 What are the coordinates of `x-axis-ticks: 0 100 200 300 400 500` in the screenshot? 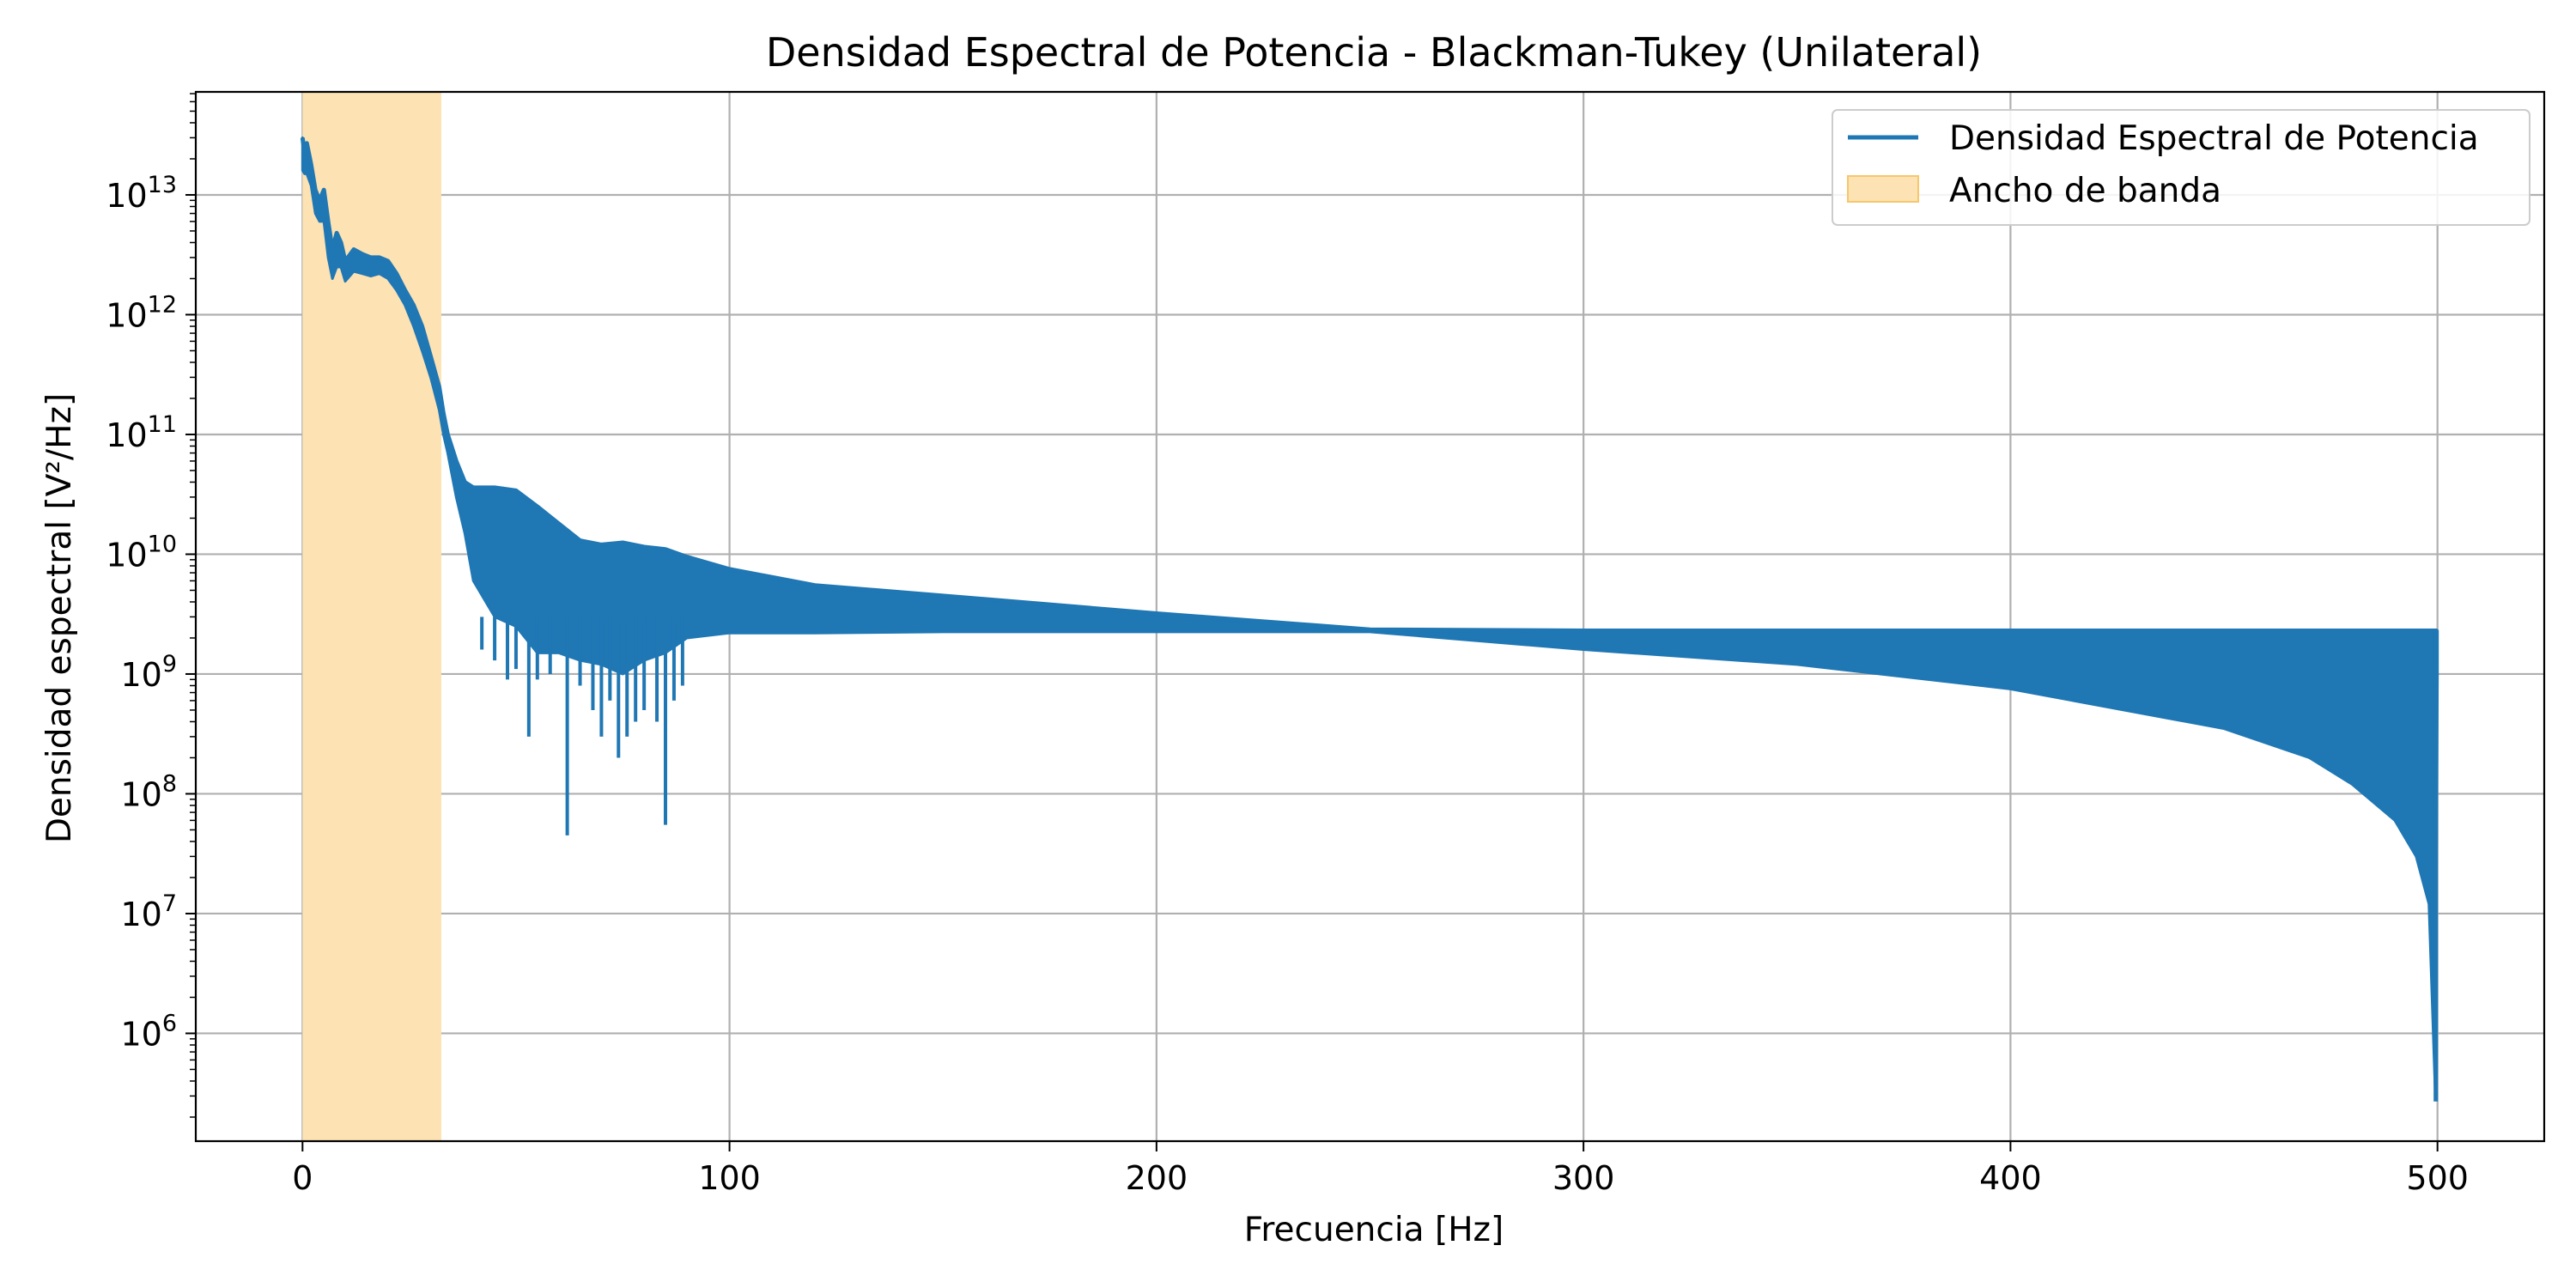 It's located at (1380, 1169).